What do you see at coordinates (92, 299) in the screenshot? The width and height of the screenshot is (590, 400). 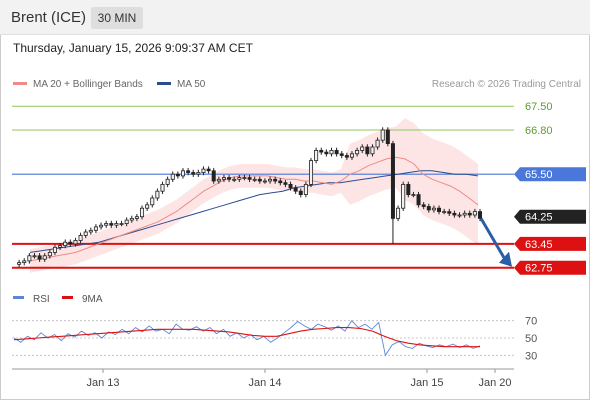 I see `ma9-legend-label: 9MA` at bounding box center [92, 299].